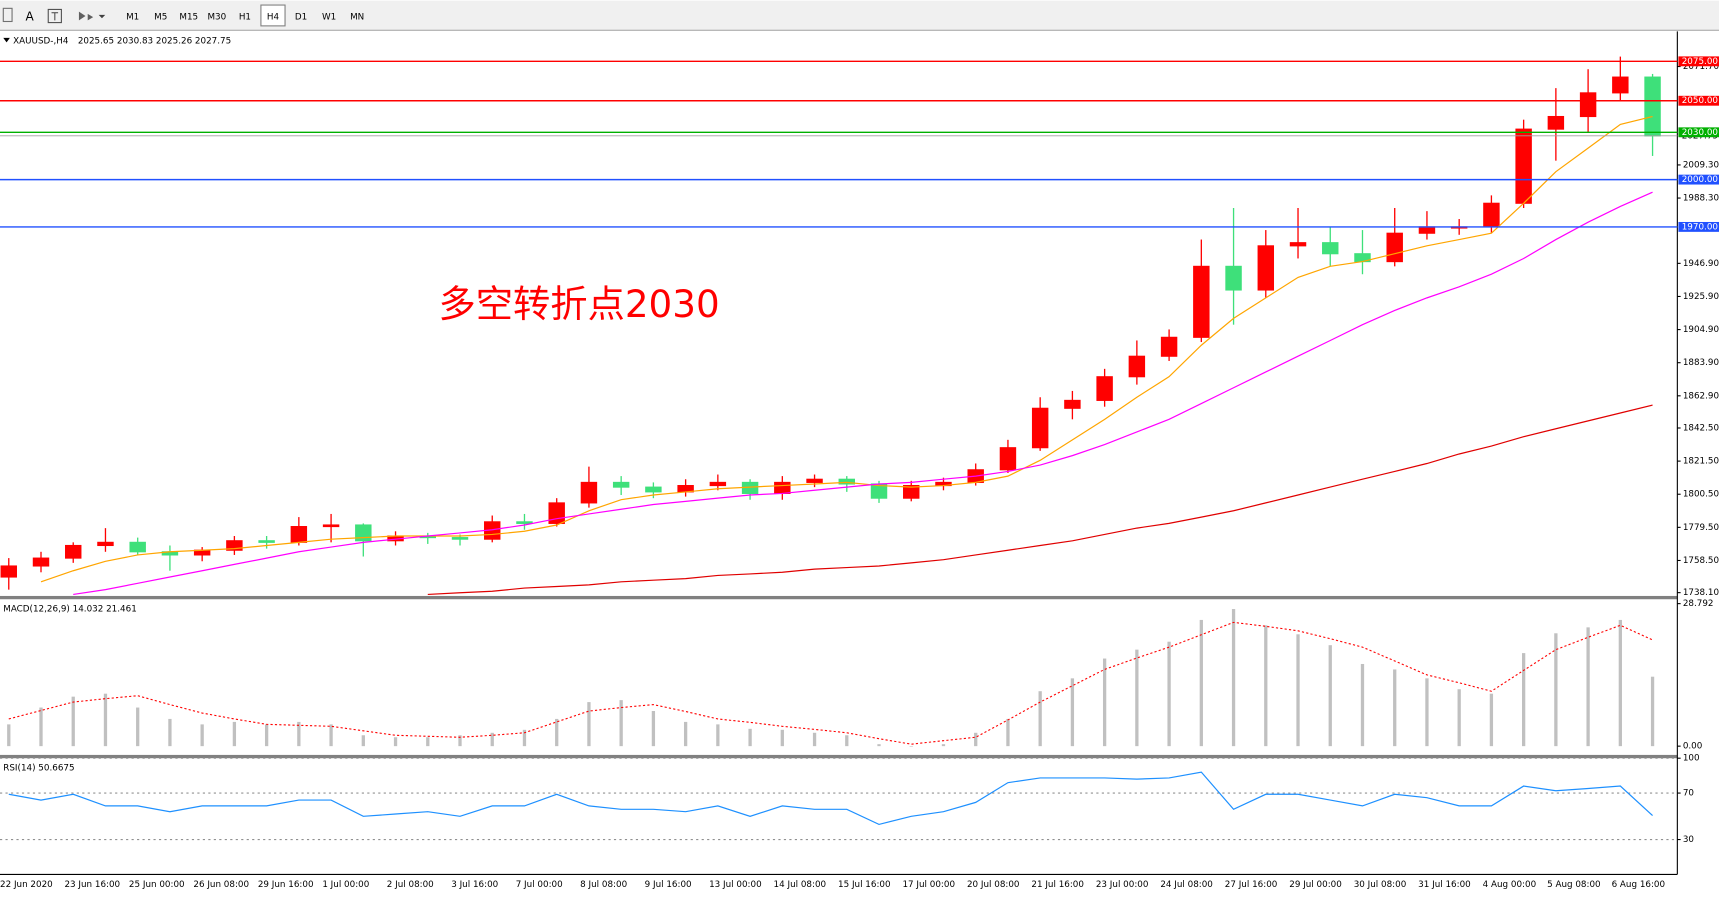  What do you see at coordinates (160, 18) in the screenshot?
I see `timeframe-button: M5` at bounding box center [160, 18].